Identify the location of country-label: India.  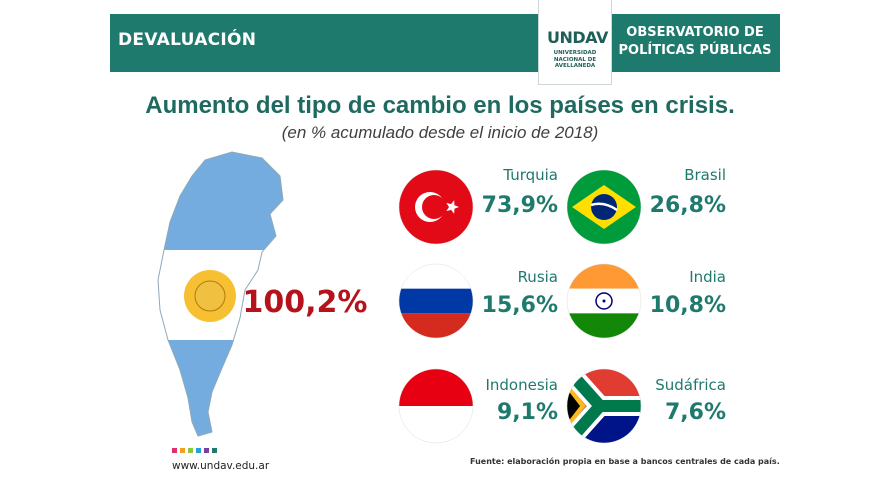
(707, 277).